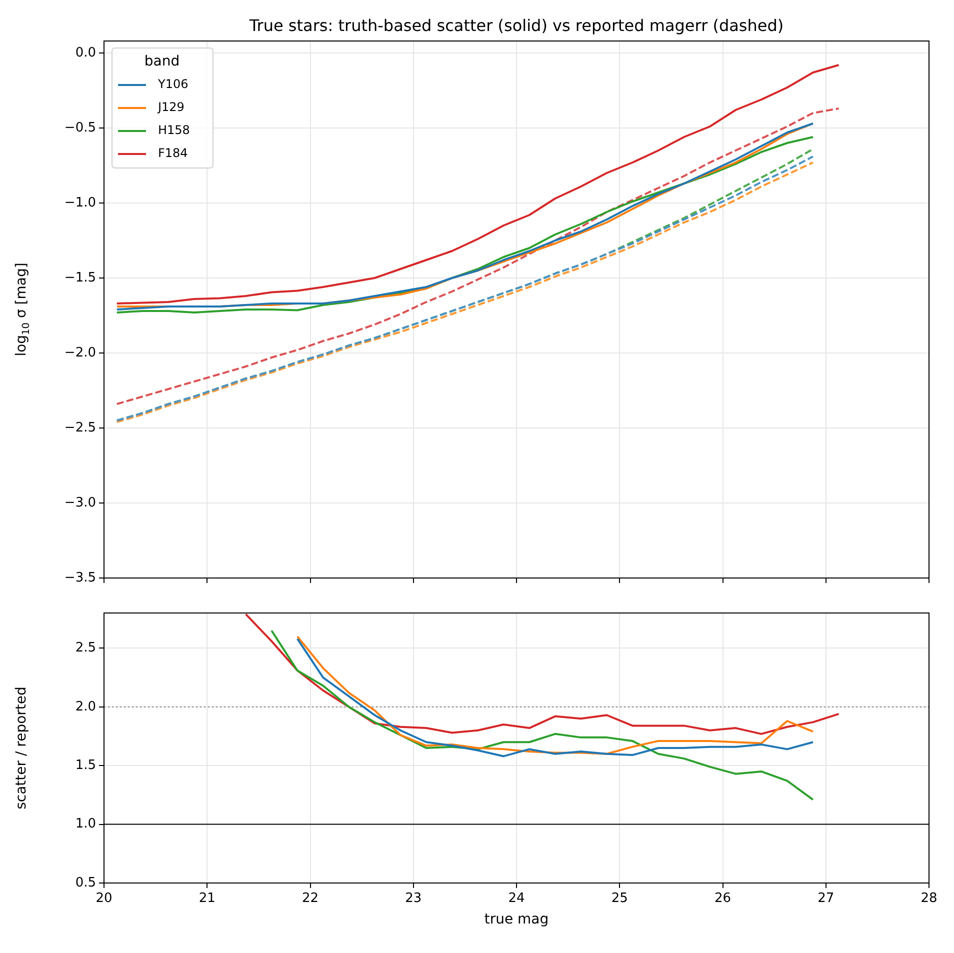 The height and width of the screenshot is (953, 954). I want to click on legend-label: Y106, so click(172, 84).